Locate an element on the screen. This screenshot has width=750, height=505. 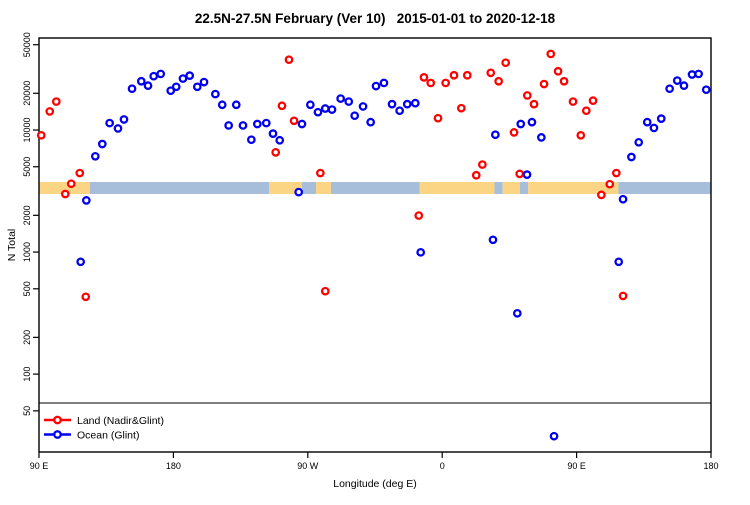
legend-label-ocean: Ocean (Glint) is located at coordinates (108, 436).